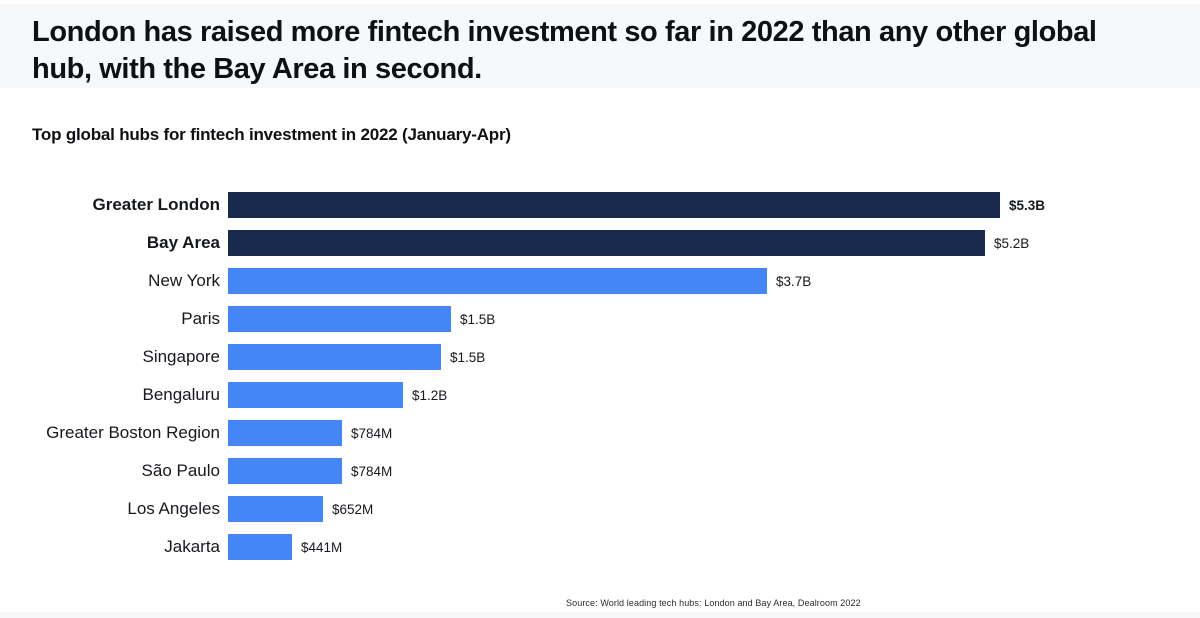 This screenshot has width=1200, height=618. Describe the element at coordinates (184, 280) in the screenshot. I see `category-label: New York` at that location.